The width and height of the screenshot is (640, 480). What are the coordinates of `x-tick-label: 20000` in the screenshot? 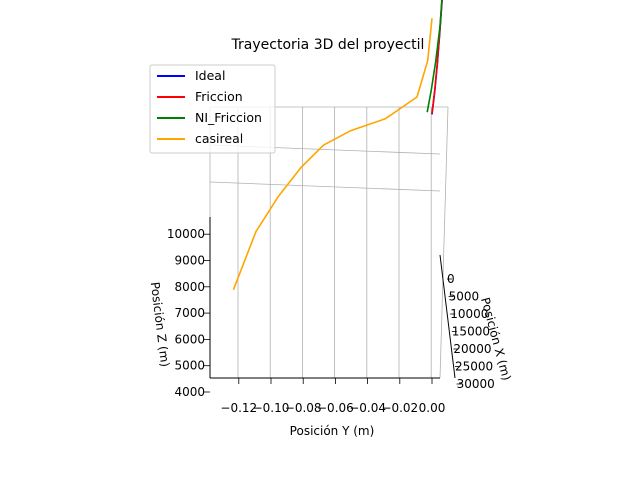 It's located at (472, 349).